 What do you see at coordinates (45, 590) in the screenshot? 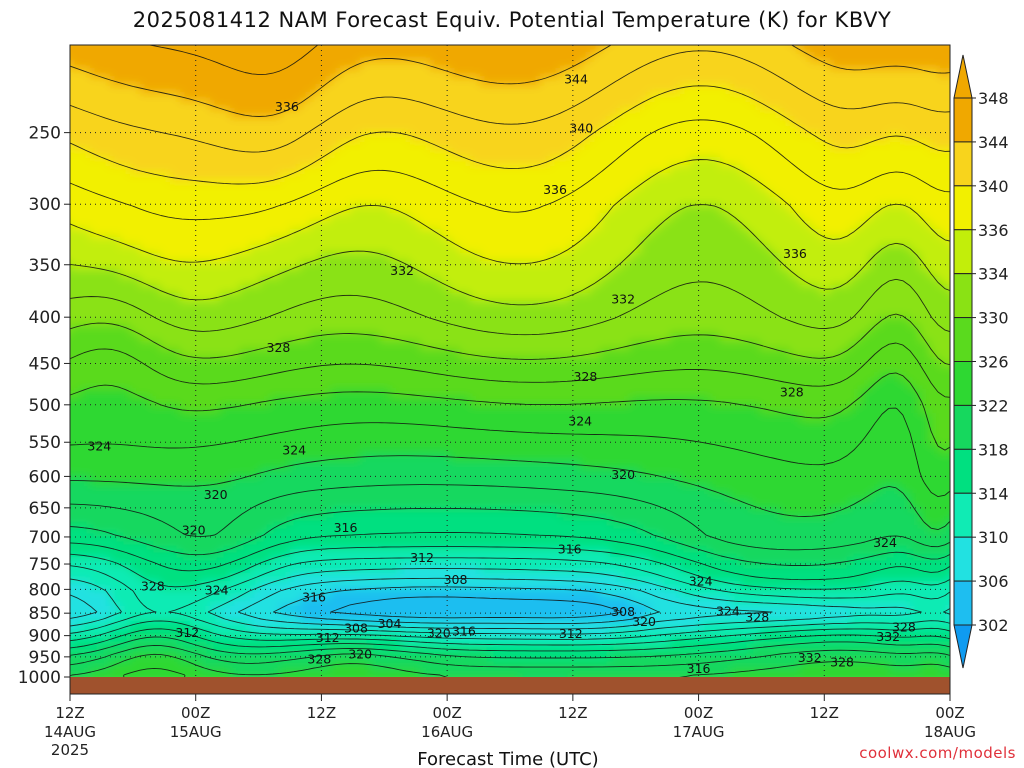
I see `y-tick-label: 800` at bounding box center [45, 590].